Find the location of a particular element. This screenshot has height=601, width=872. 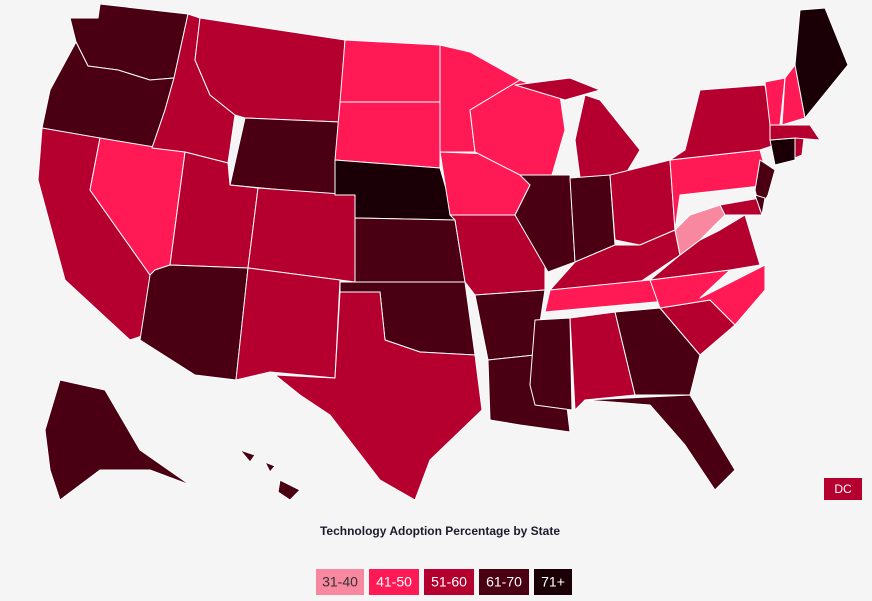

legend-label: 71+ is located at coordinates (553, 582).